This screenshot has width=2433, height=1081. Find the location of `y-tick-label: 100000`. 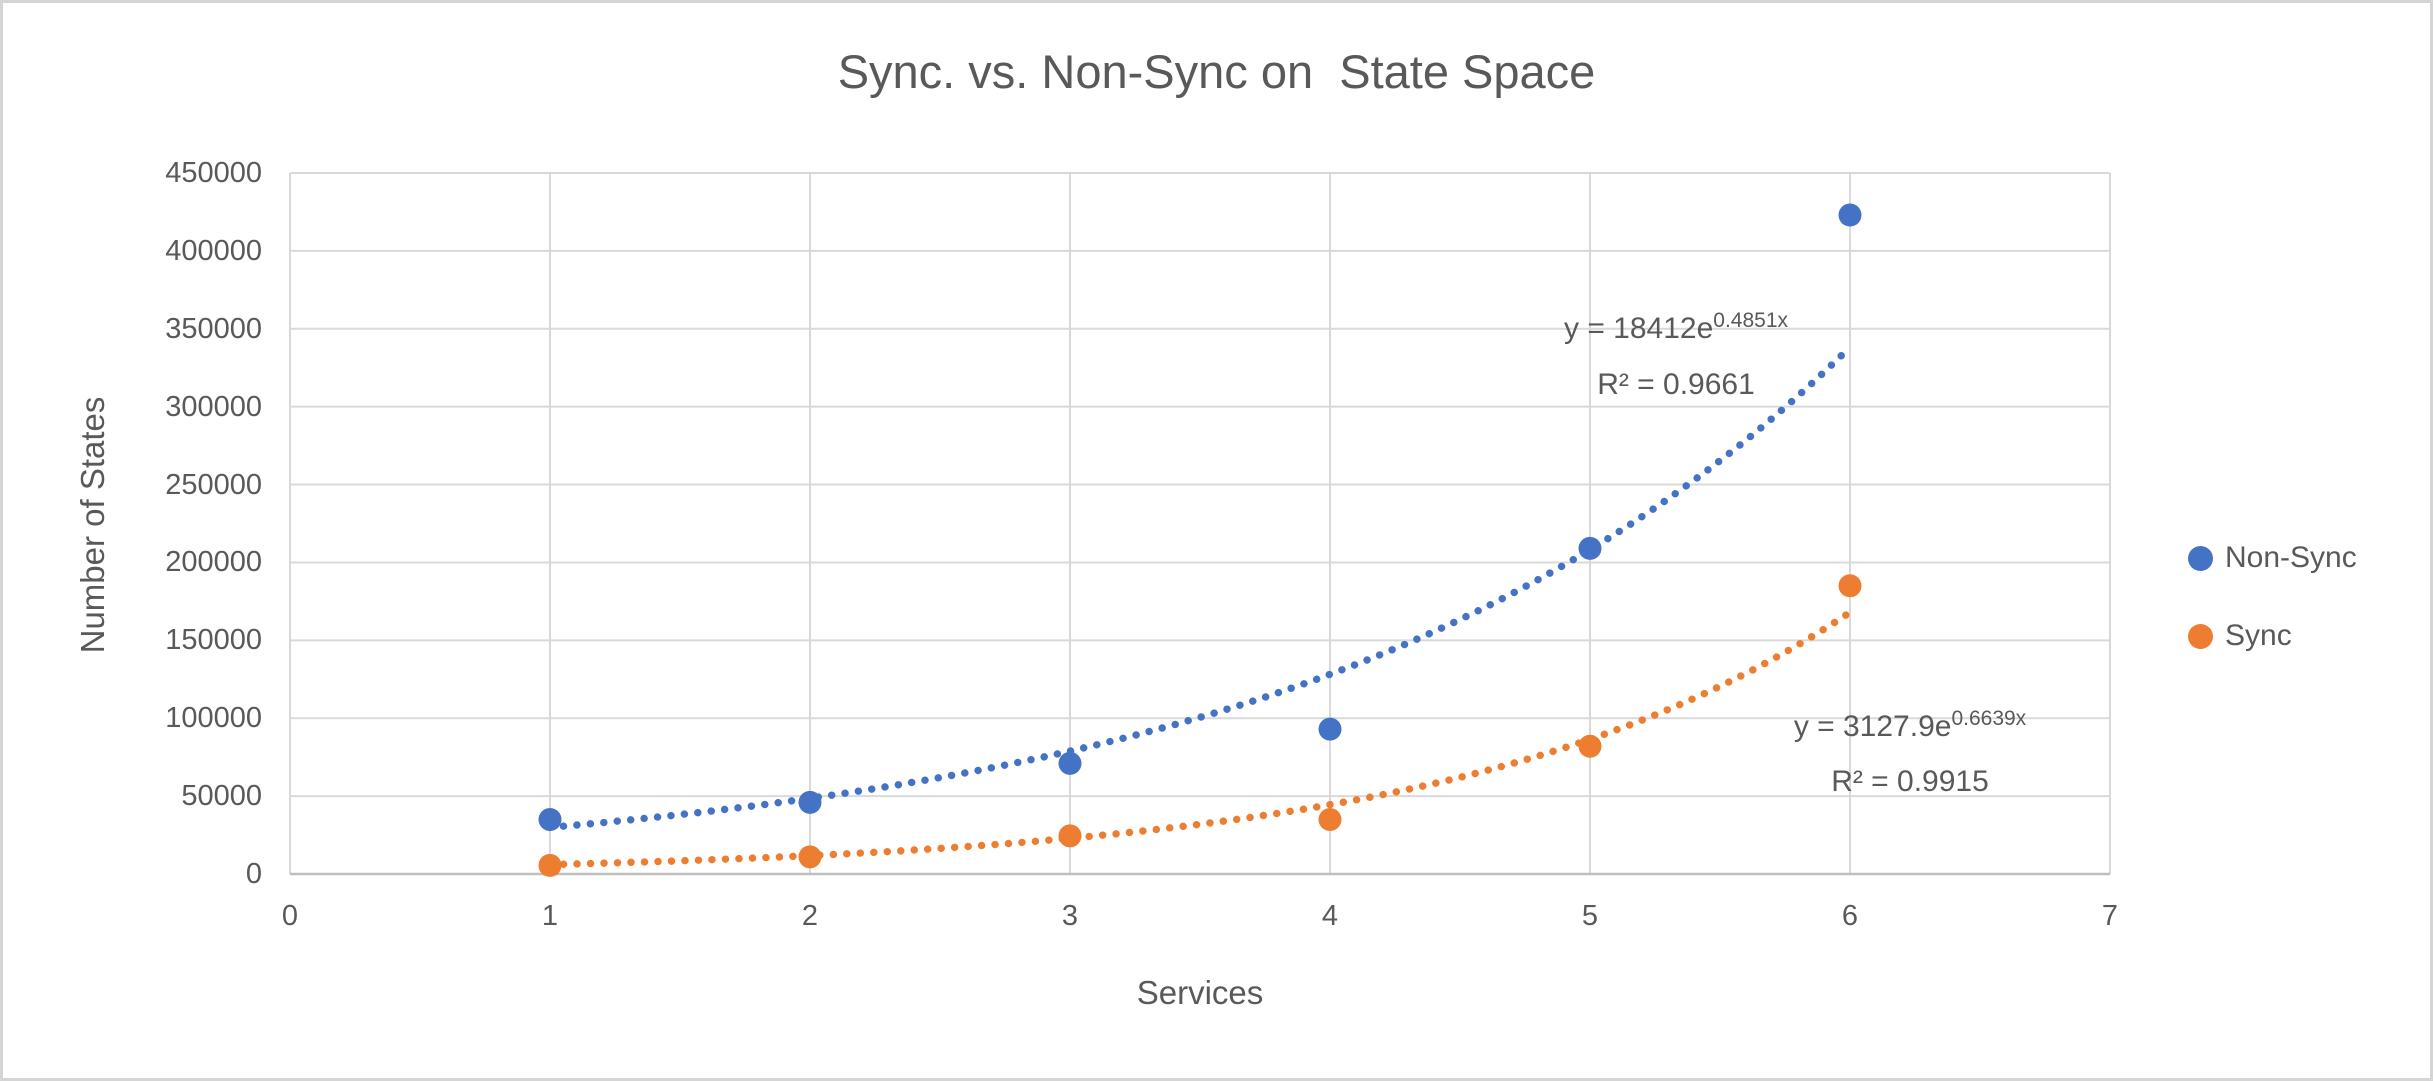

y-tick-label: 100000 is located at coordinates (213, 718).